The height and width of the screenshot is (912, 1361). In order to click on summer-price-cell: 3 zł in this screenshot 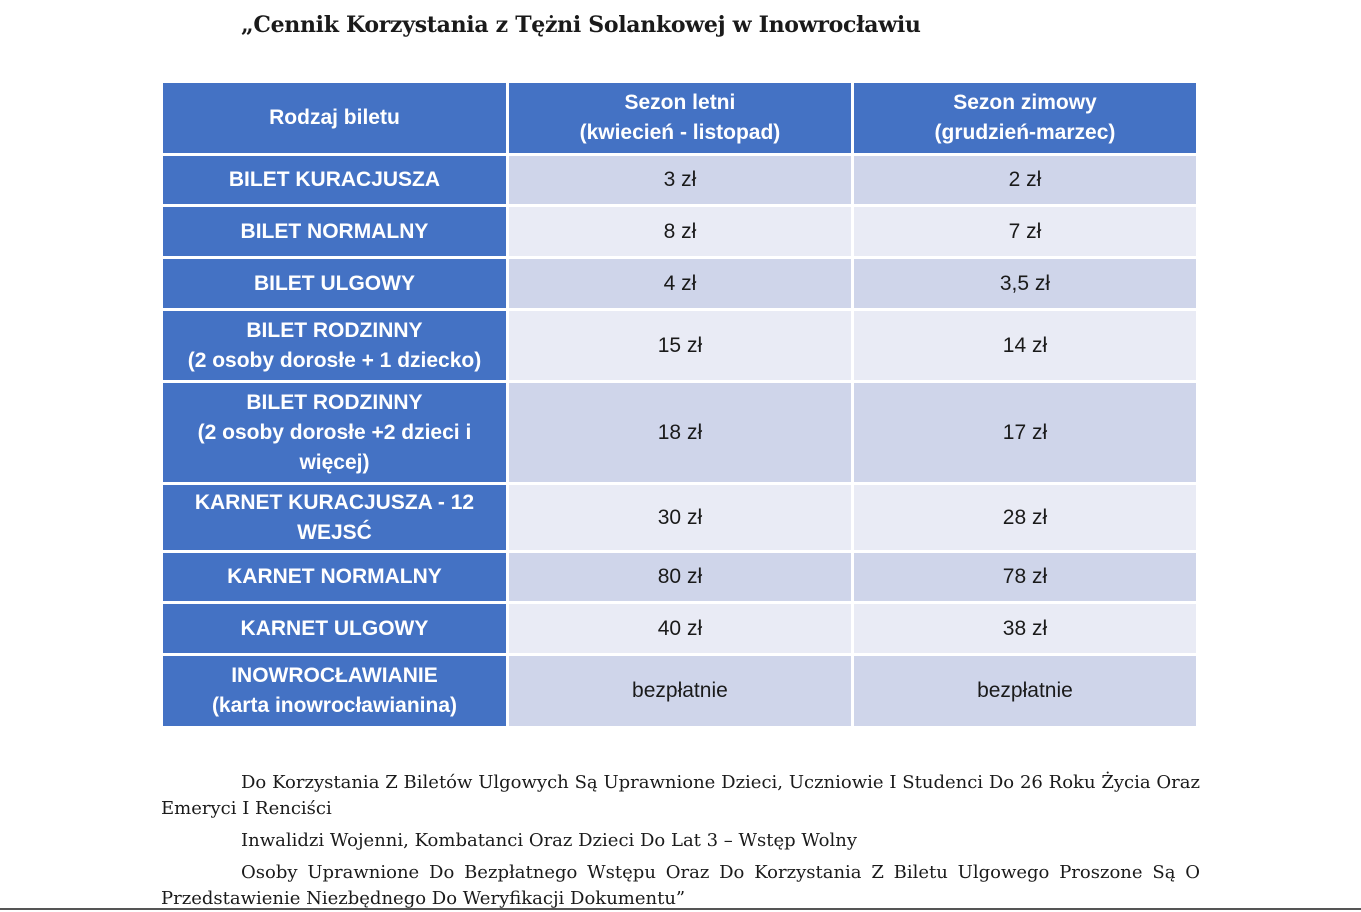, I will do `click(679, 180)`.